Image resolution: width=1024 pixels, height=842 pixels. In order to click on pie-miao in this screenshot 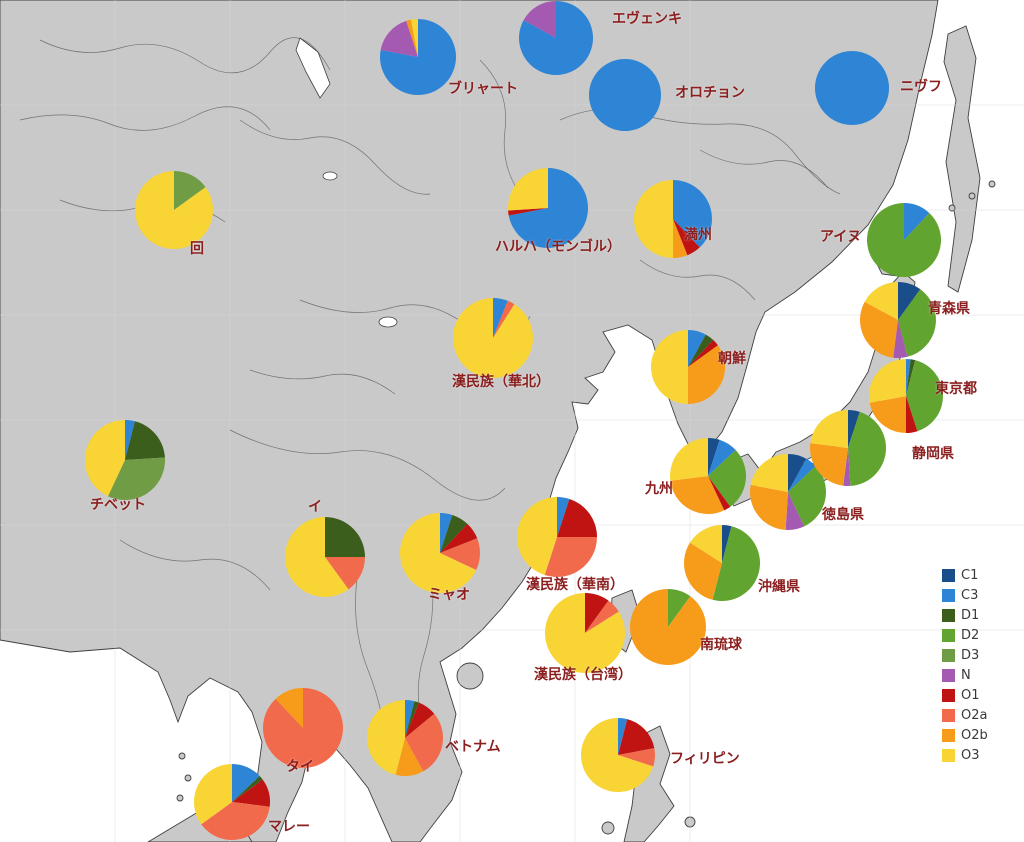, I will do `click(439, 553)`.